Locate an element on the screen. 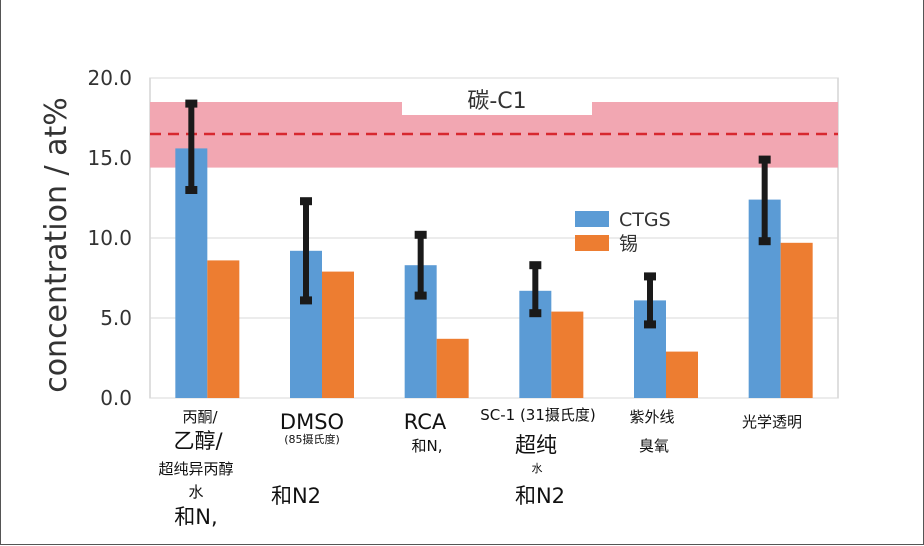 The image size is (924, 546). category-label-line: 丙酮/ is located at coordinates (200, 417).